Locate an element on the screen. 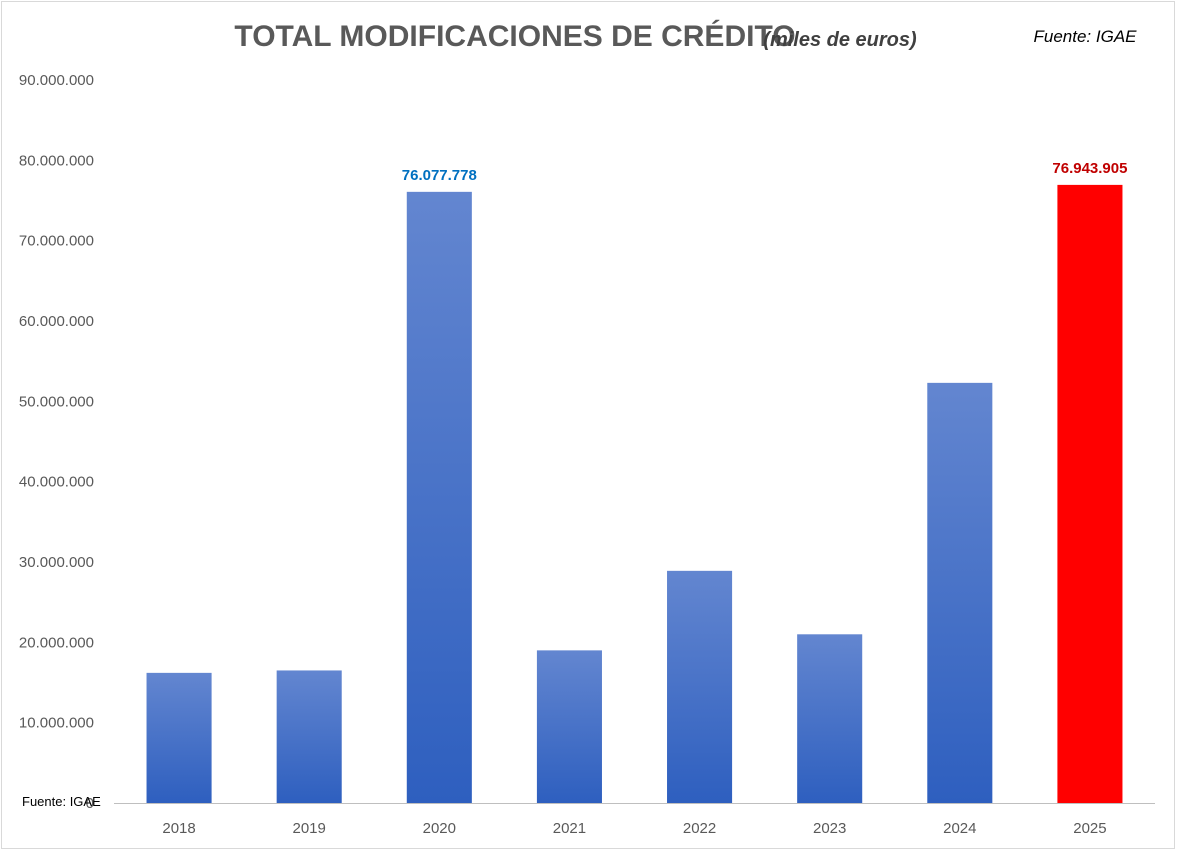  y-tick-label: 80.000.000 is located at coordinates (56, 160).